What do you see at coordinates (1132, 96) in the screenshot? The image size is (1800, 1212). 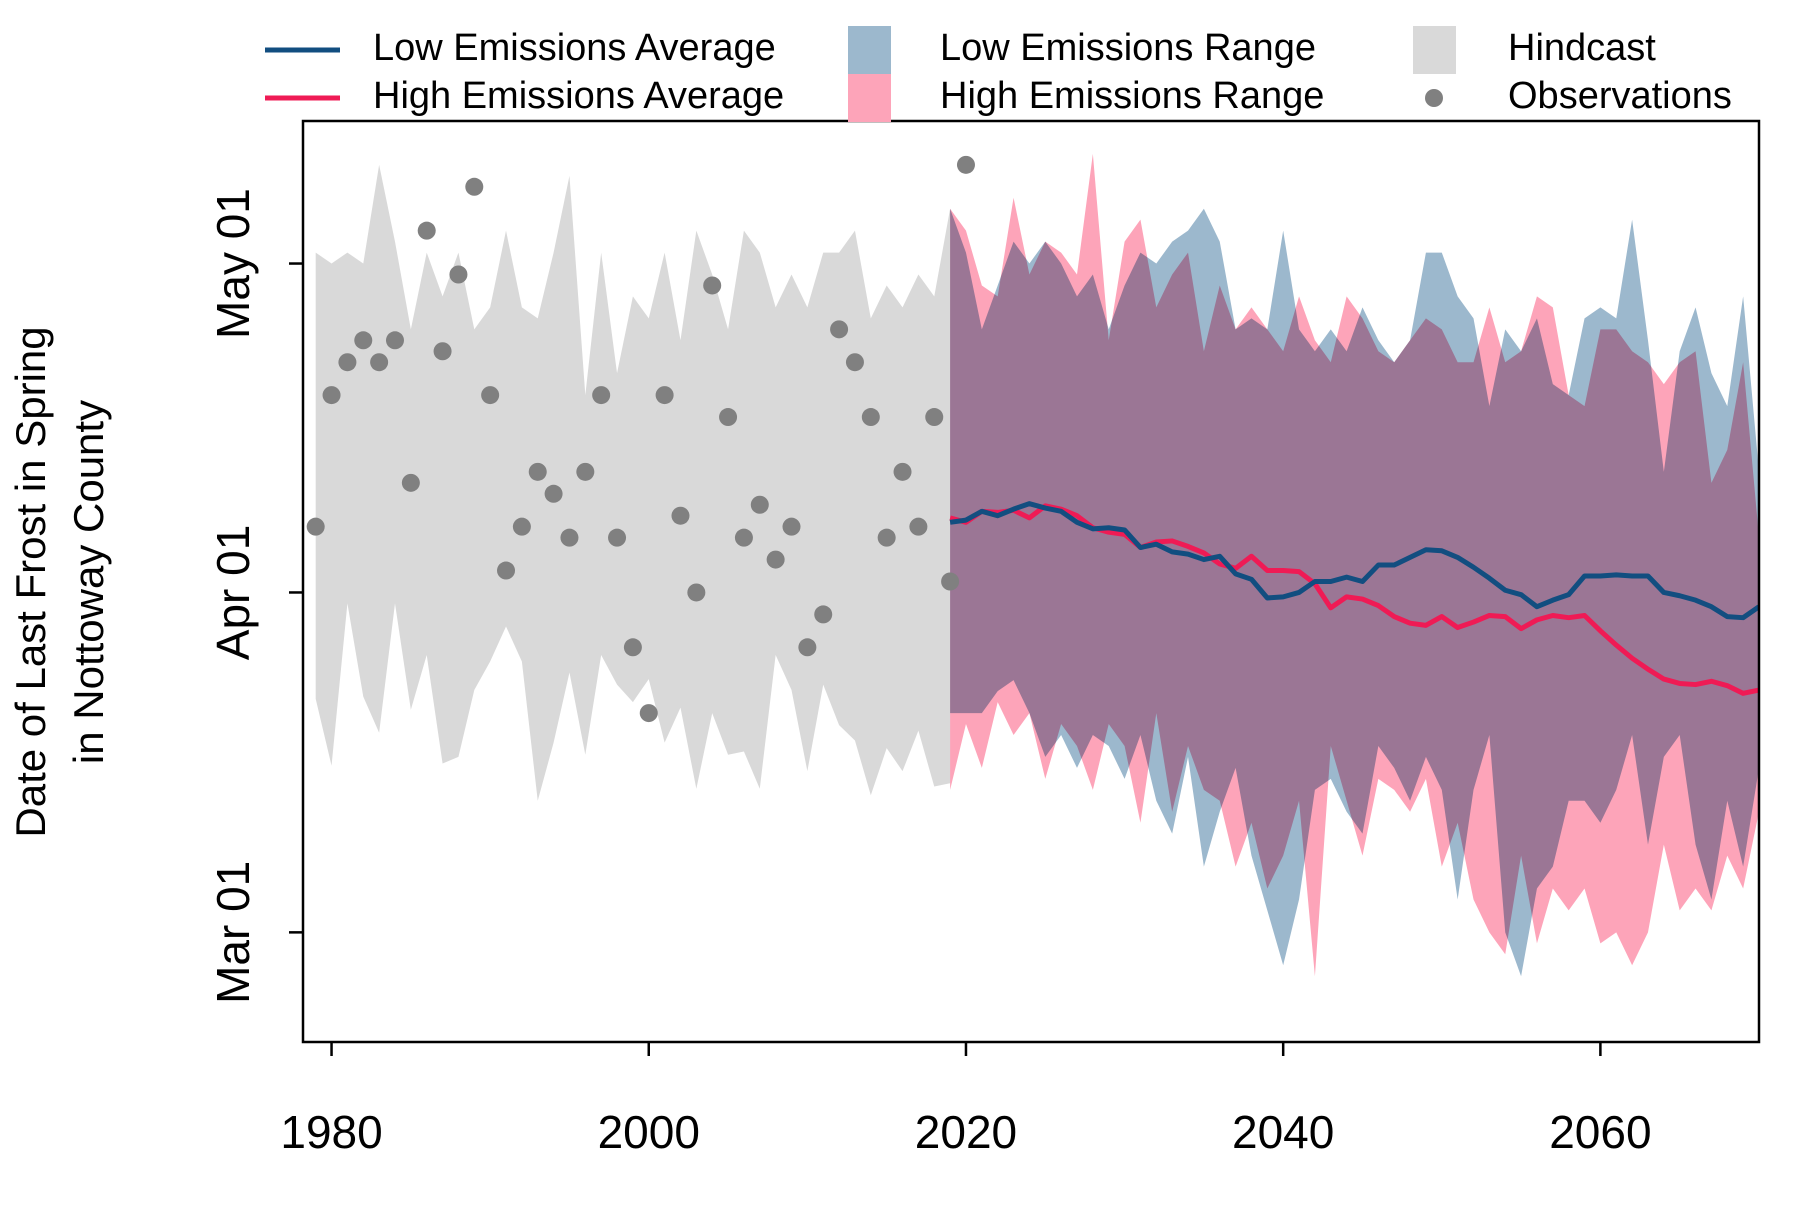 I see `legend-label: High Emissions Range` at bounding box center [1132, 96].